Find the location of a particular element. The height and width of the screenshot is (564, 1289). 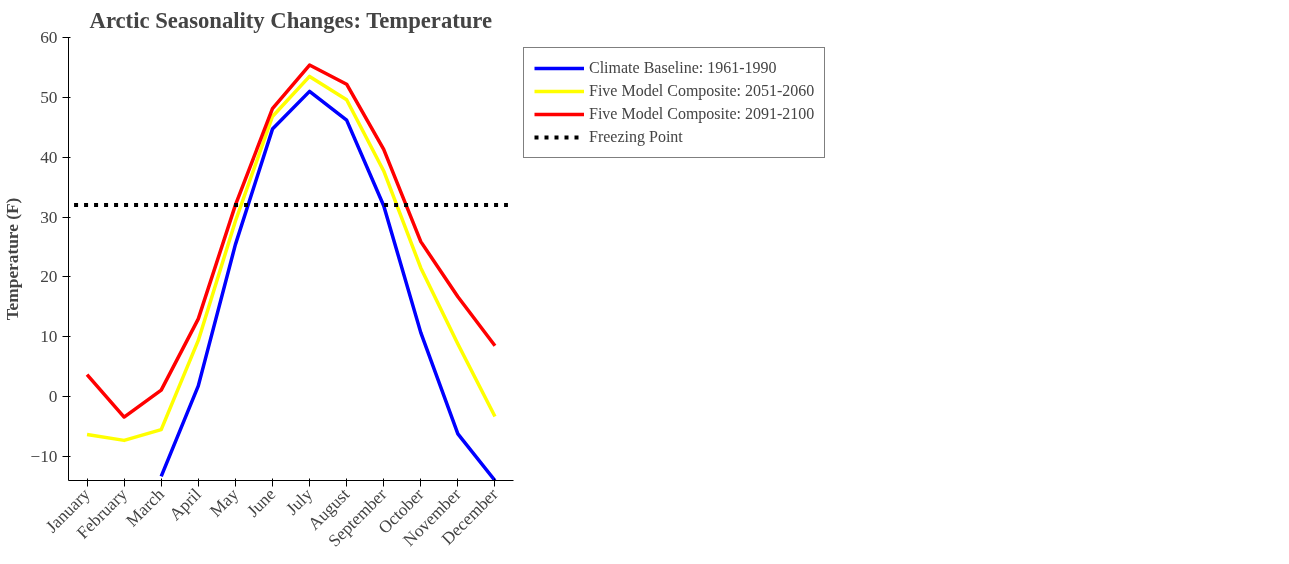

y-tick-label: 50 is located at coordinates (49, 97).